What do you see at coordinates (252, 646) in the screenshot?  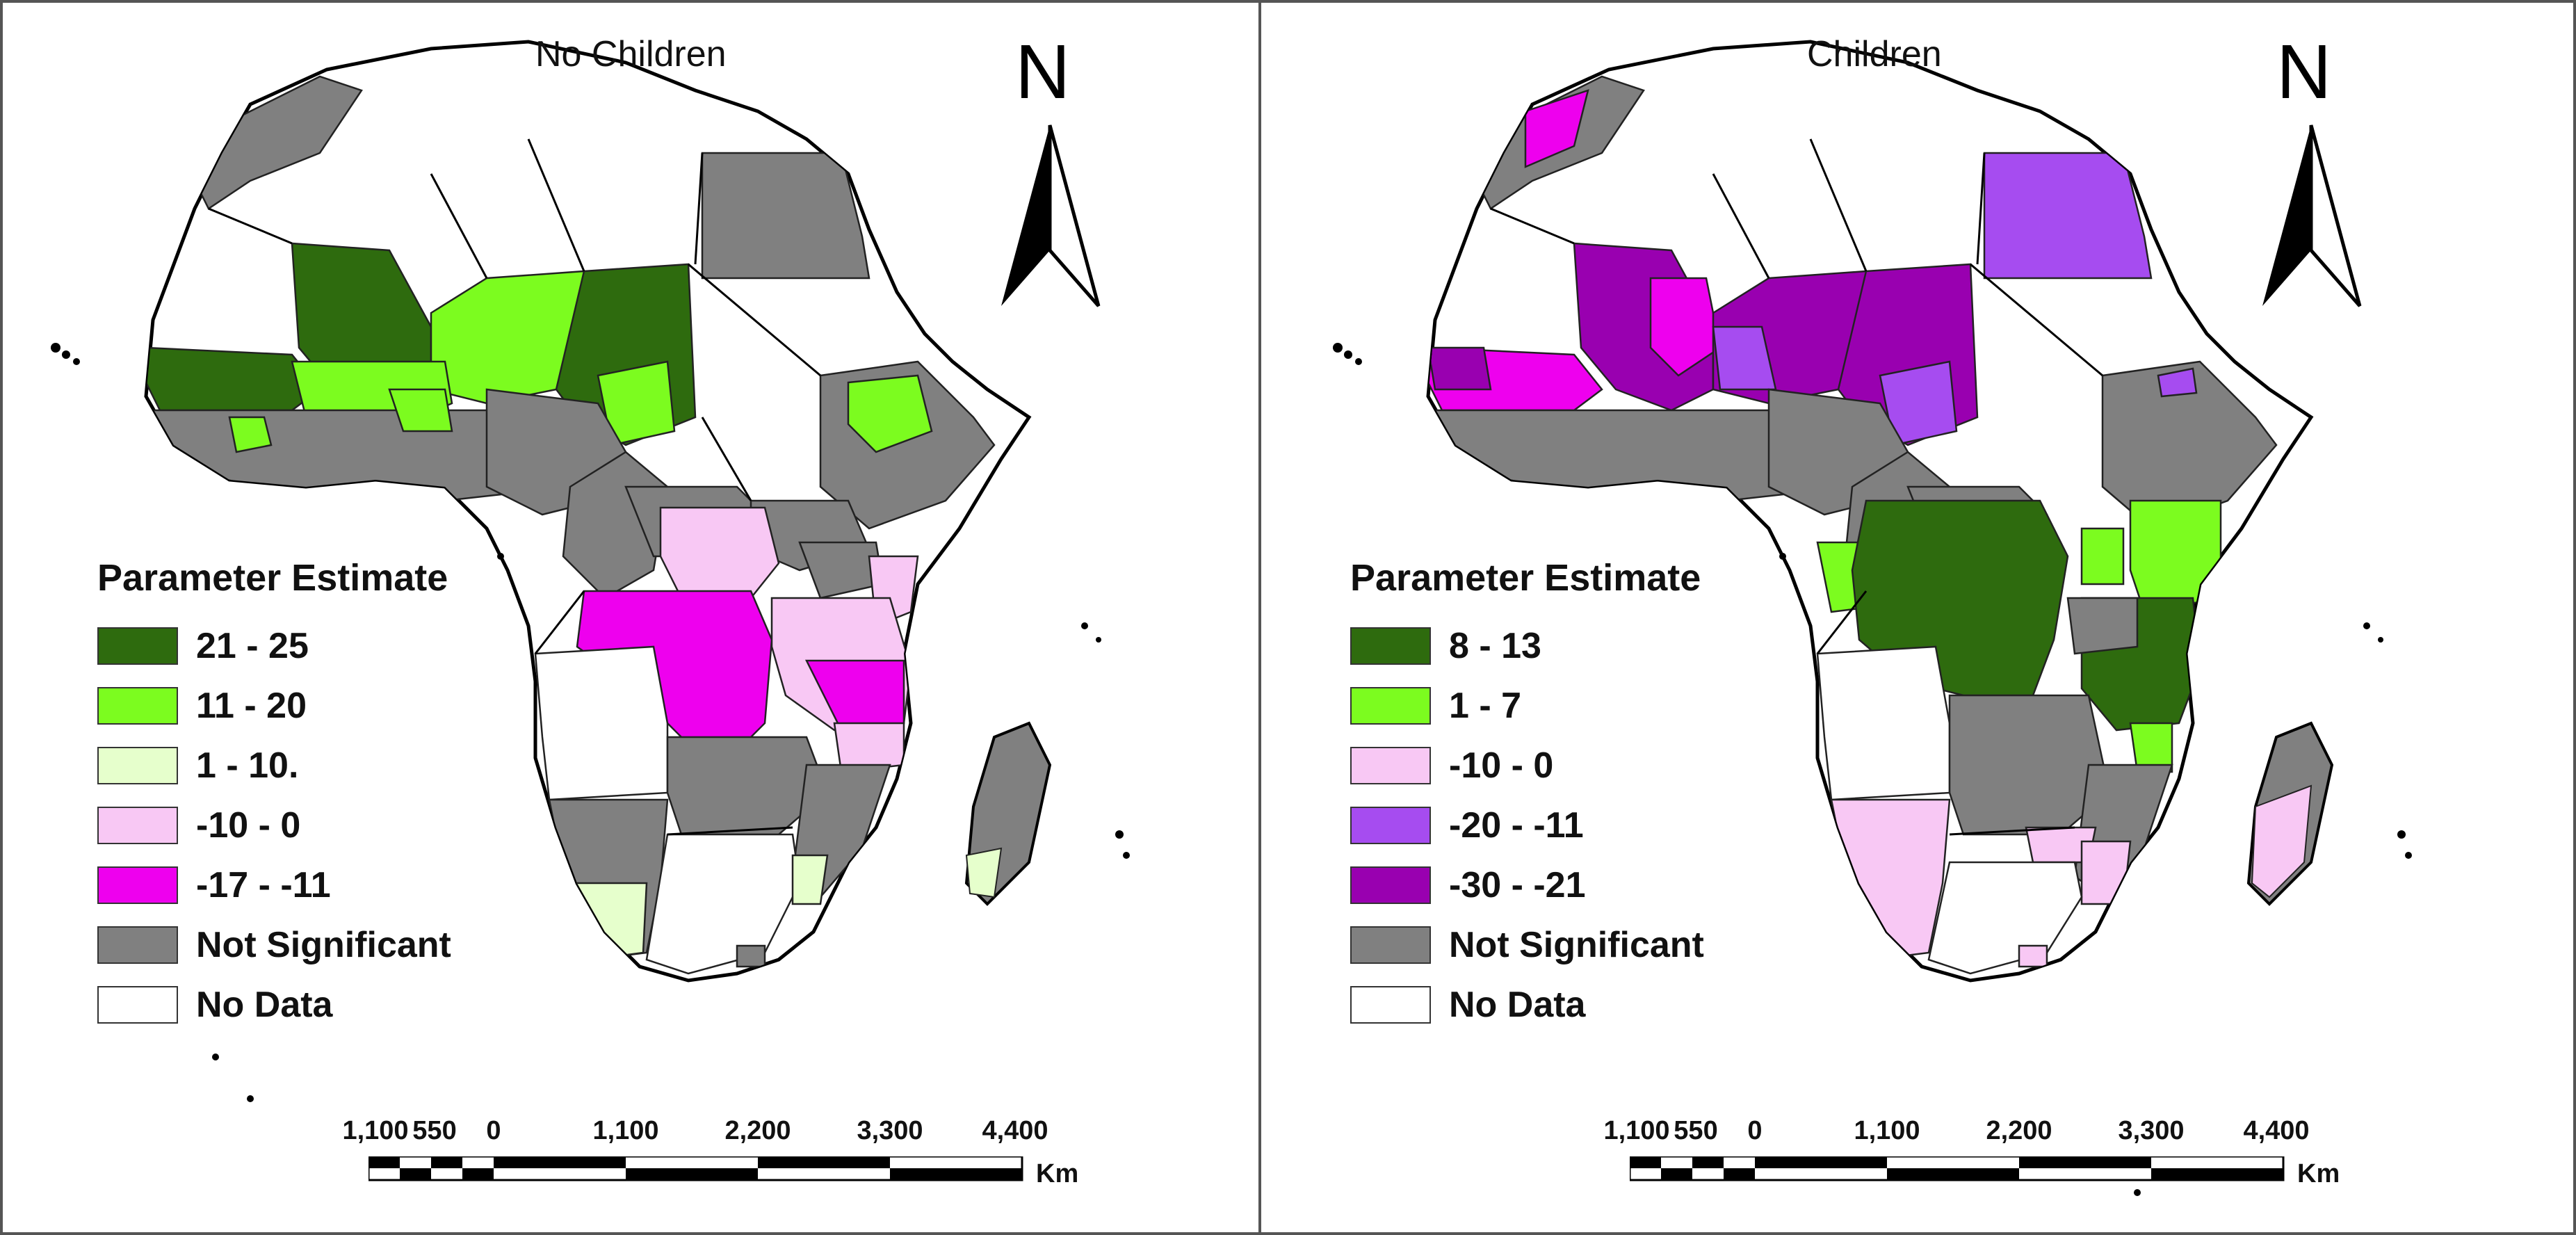 I see `legend-label: 21 - 25` at bounding box center [252, 646].